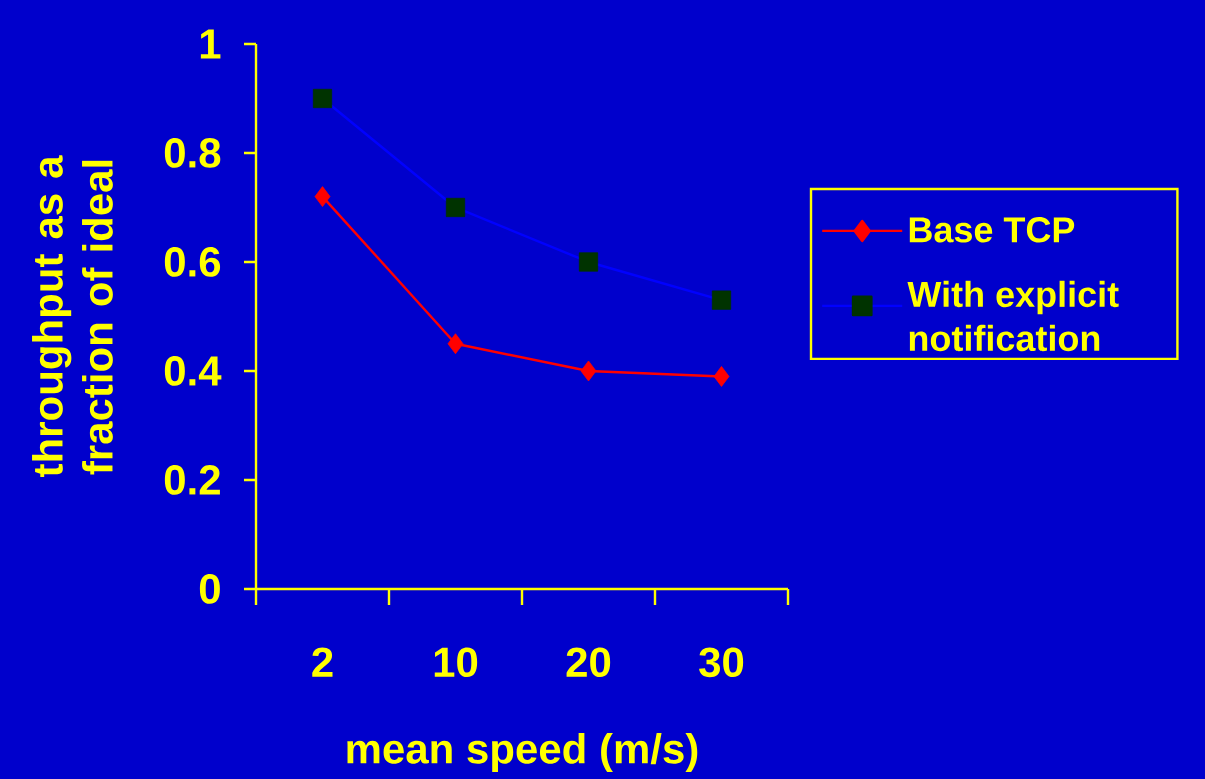  Describe the element at coordinates (209, 589) in the screenshot. I see `y-tick-label: 0` at that location.